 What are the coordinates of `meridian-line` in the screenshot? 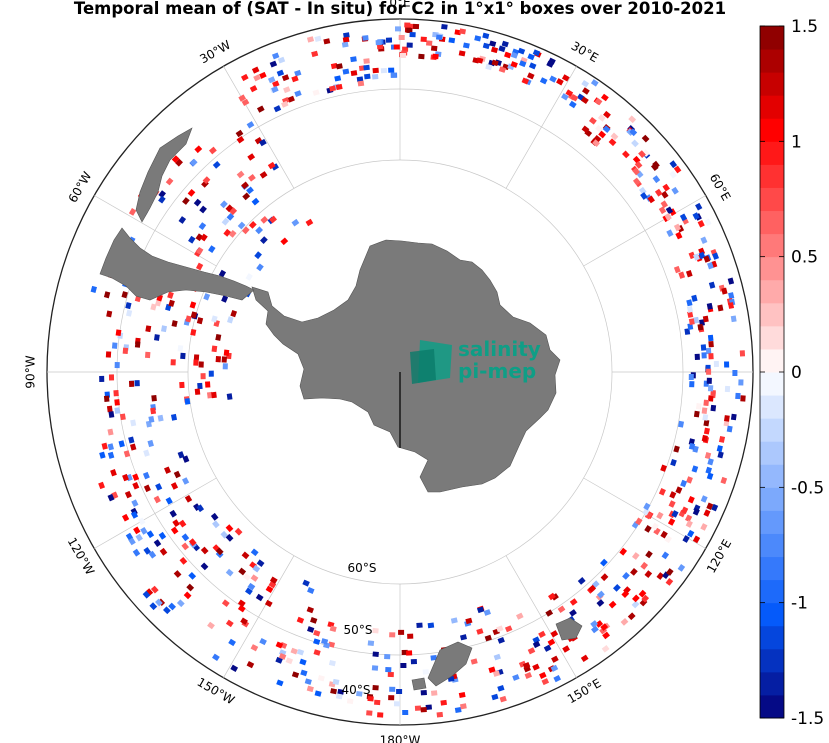 It's located at (259, 127).